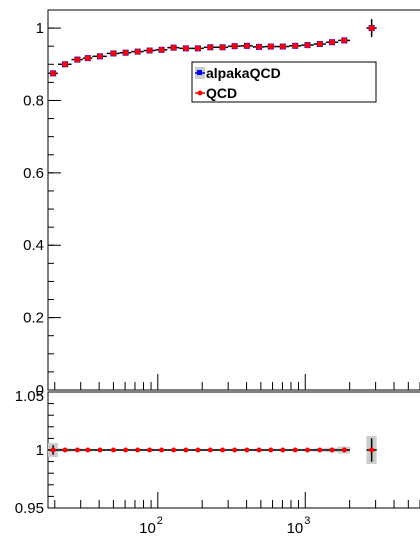 This screenshot has height=539, width=420. I want to click on ratio-x-tick-label-exp: 2, so click(160, 521).